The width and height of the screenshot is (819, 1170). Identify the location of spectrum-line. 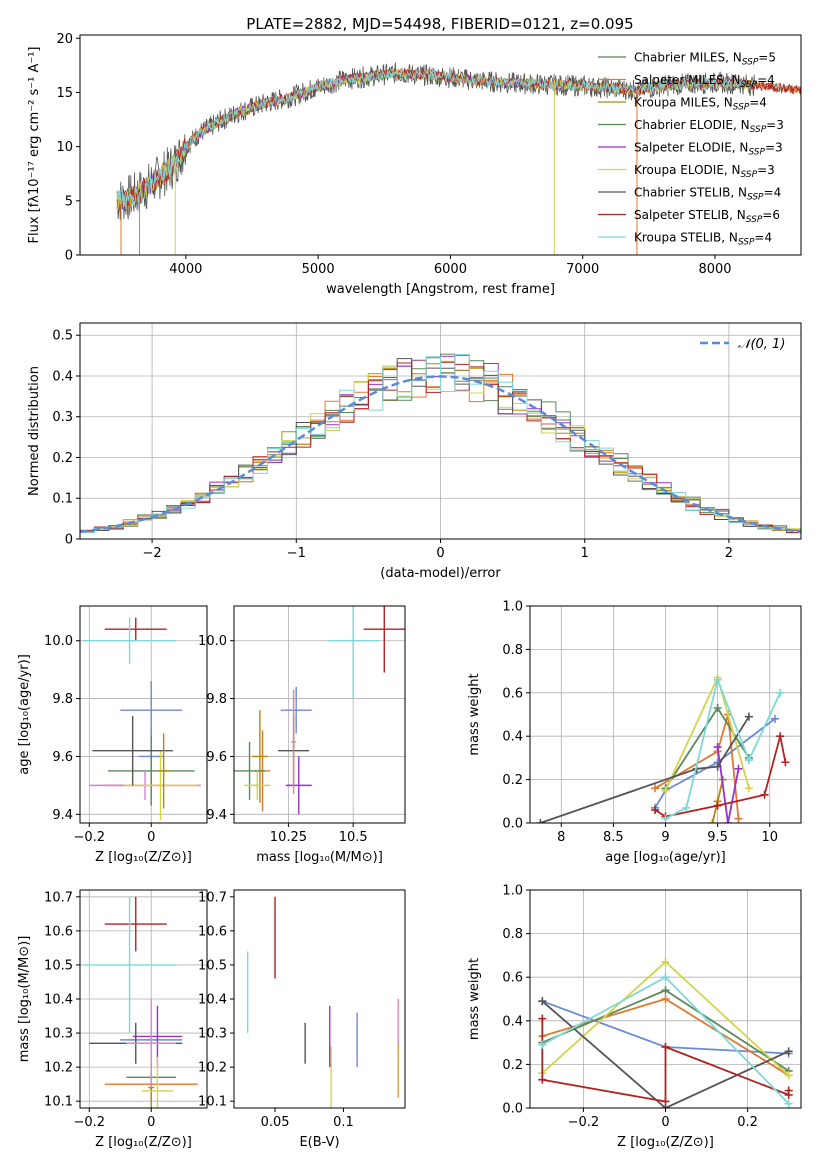
(435, 139).